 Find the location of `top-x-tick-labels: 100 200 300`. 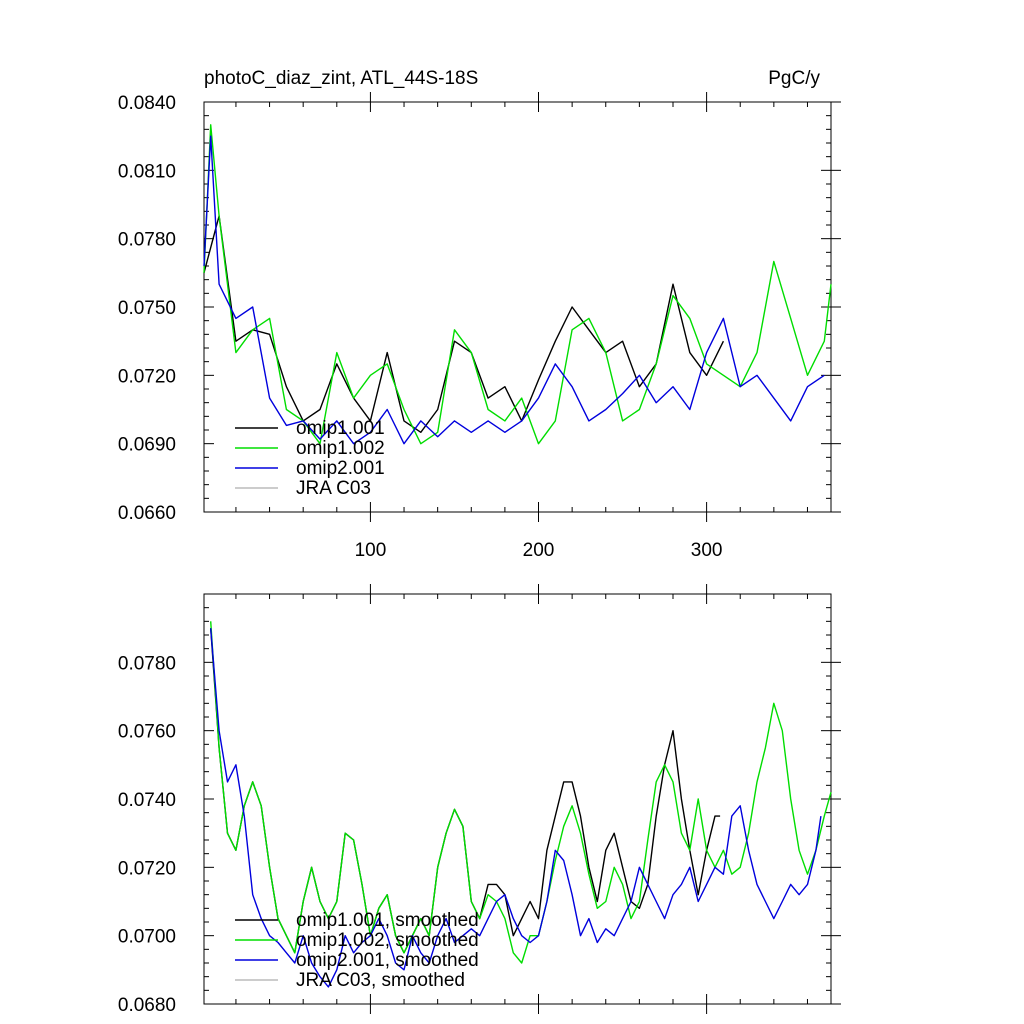

top-x-tick-labels: 100 200 300 is located at coordinates (539, 550).